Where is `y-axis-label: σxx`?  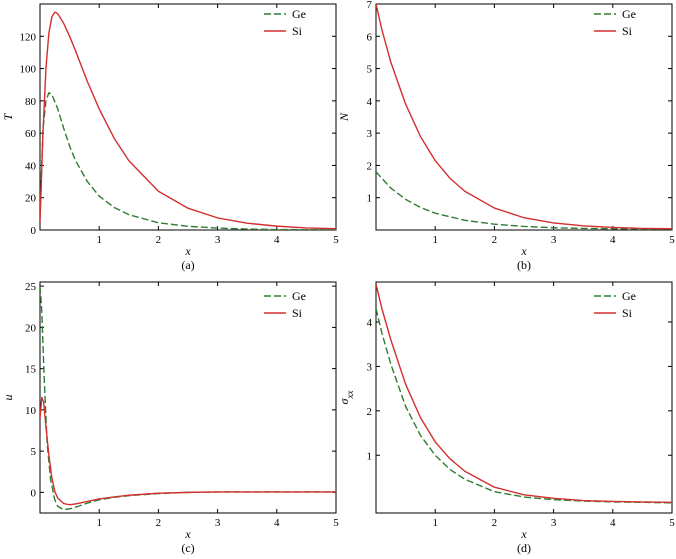 y-axis-label: σxx is located at coordinates (346, 398).